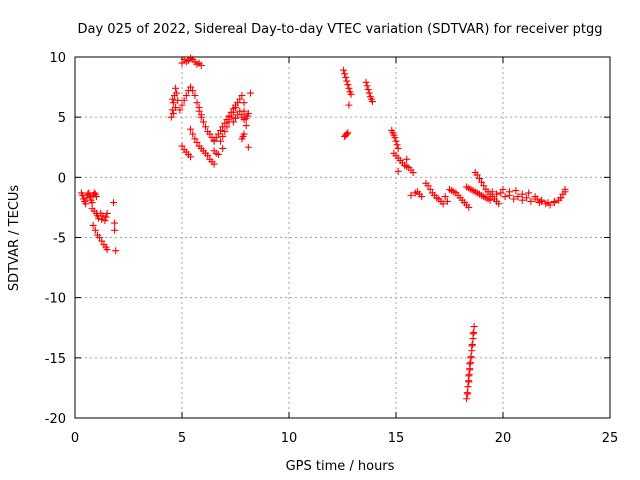  I want to click on series-arc-m, so click(241, 120).